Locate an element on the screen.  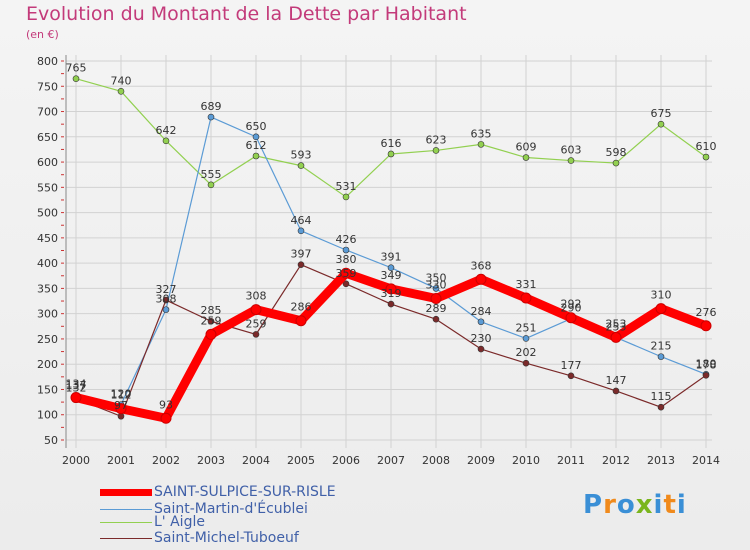
x-tick-label: 2006 is located at coordinates (346, 460).